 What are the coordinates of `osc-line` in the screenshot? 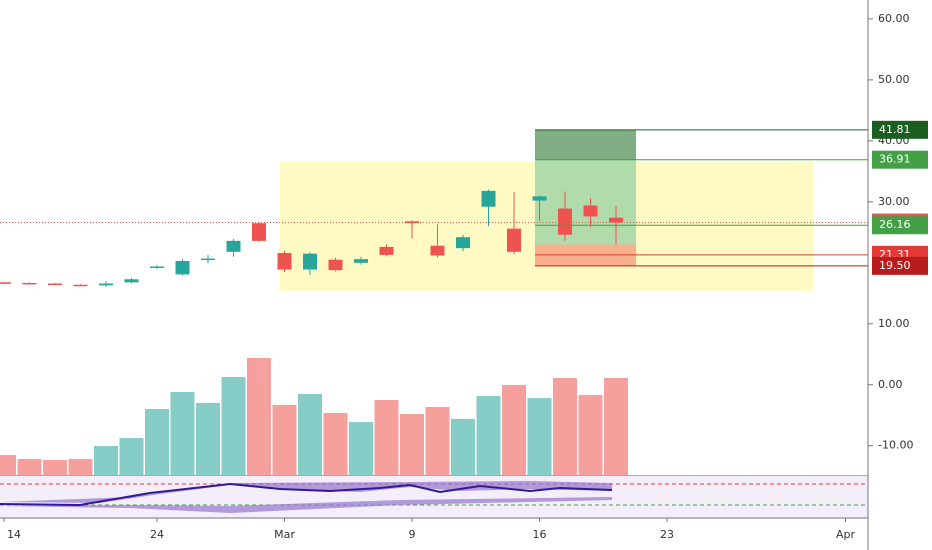 It's located at (306, 494).